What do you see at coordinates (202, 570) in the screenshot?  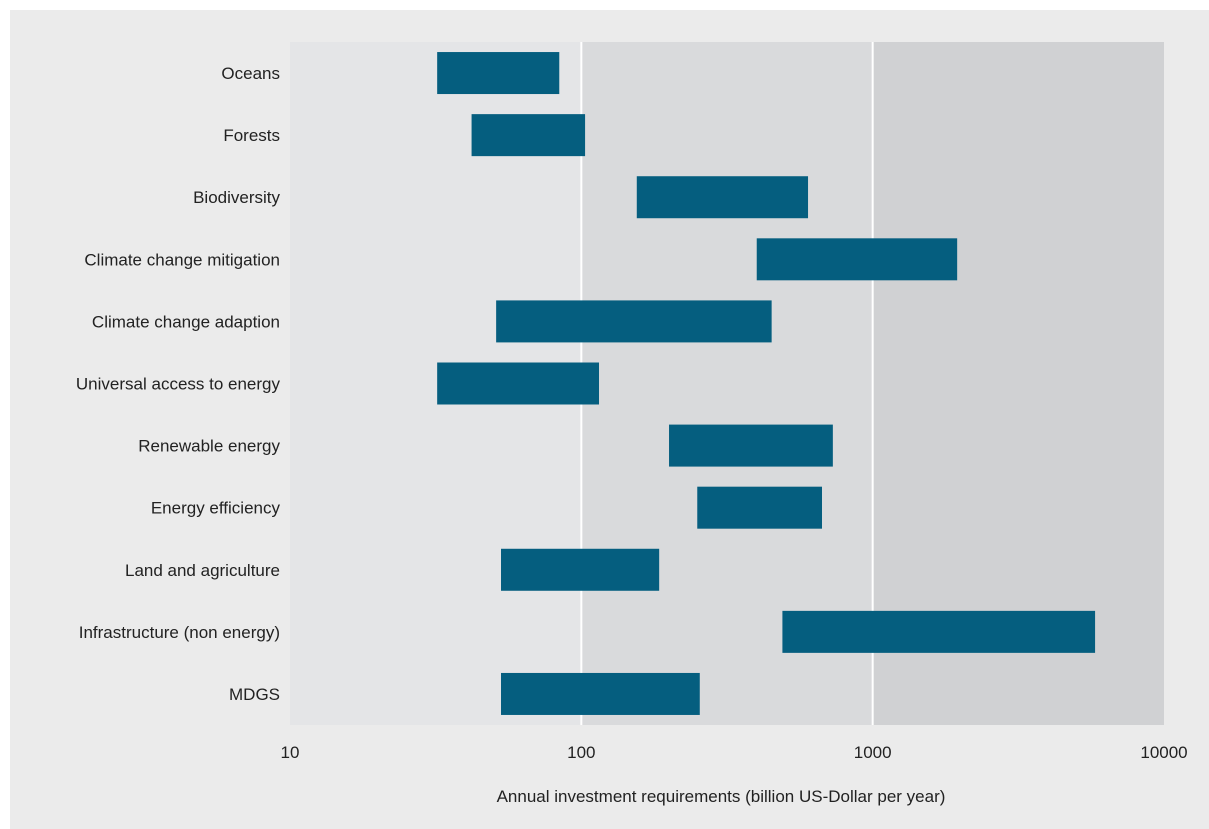 I see `category-label-land-and-agriculture: Land and agriculture` at bounding box center [202, 570].